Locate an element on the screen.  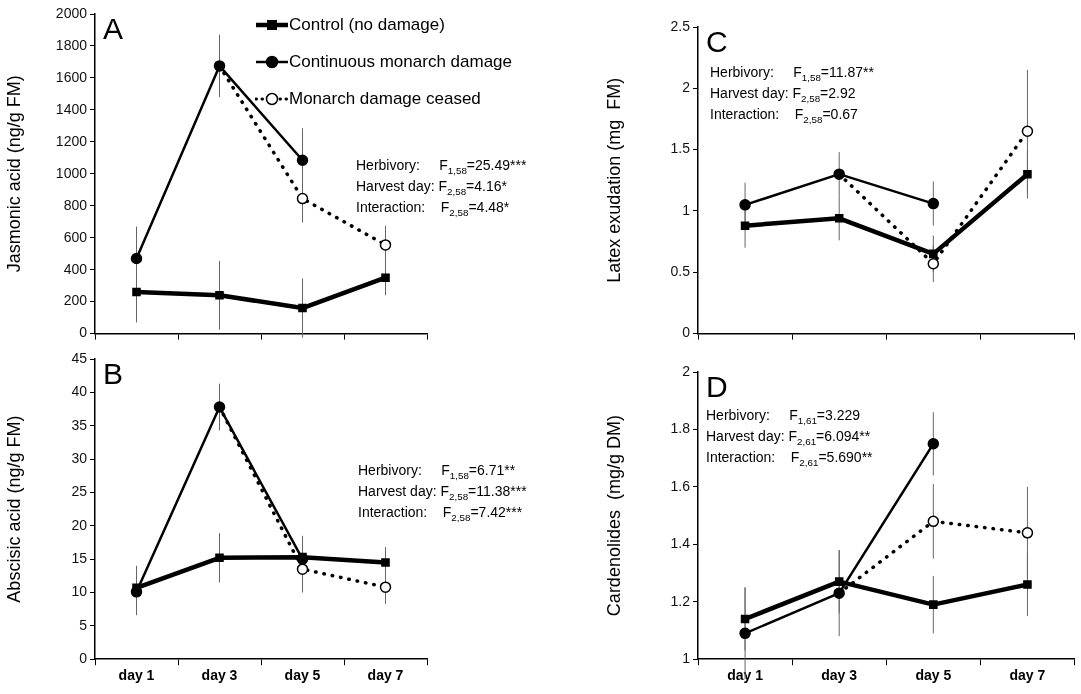
y-tick-label: 20 is located at coordinates (79, 524).